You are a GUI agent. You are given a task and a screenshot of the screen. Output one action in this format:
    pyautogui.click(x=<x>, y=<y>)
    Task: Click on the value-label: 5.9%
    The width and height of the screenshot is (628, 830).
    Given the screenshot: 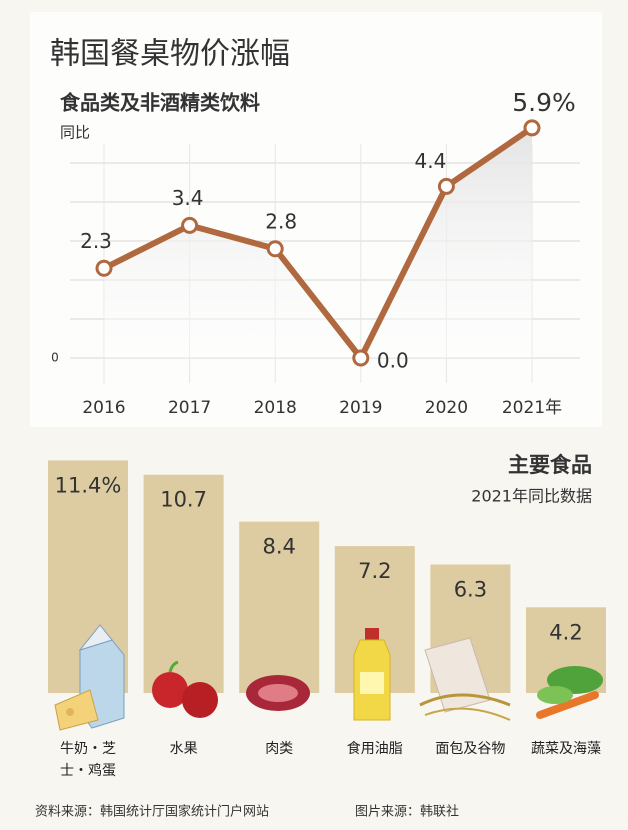 What is the action you would take?
    pyautogui.click(x=544, y=102)
    